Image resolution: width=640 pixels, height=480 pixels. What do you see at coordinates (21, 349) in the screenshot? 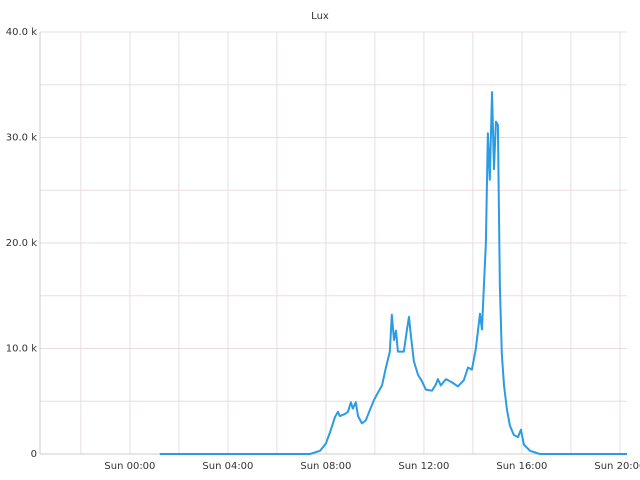
I see `y-tick-label: 10.0 k` at bounding box center [21, 349].